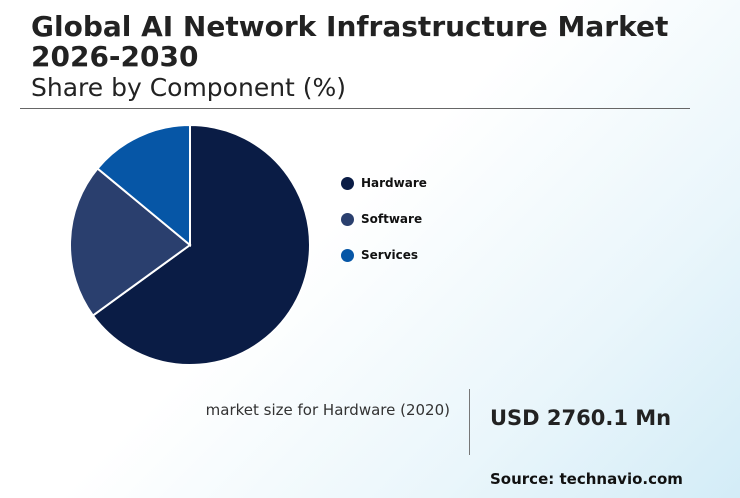 The image size is (740, 498). What do you see at coordinates (327, 410) in the screenshot?
I see `metric-label: market size for Hardware (2020)` at bounding box center [327, 410].